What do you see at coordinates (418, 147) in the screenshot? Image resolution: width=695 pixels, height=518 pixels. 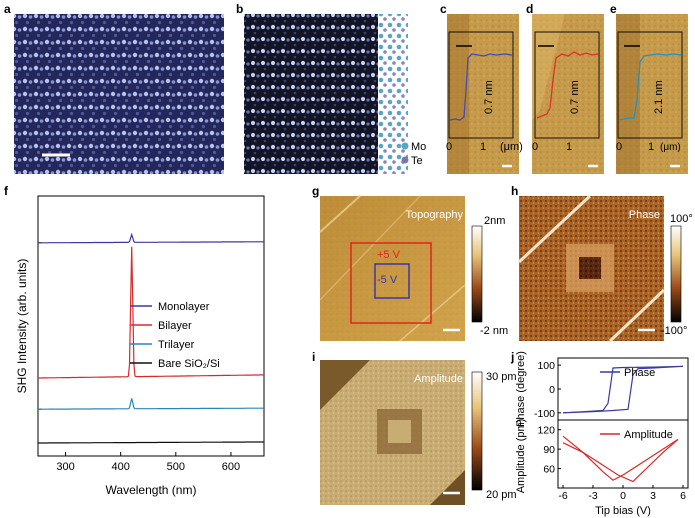 I see `legend-mo: Mo` at bounding box center [418, 147].